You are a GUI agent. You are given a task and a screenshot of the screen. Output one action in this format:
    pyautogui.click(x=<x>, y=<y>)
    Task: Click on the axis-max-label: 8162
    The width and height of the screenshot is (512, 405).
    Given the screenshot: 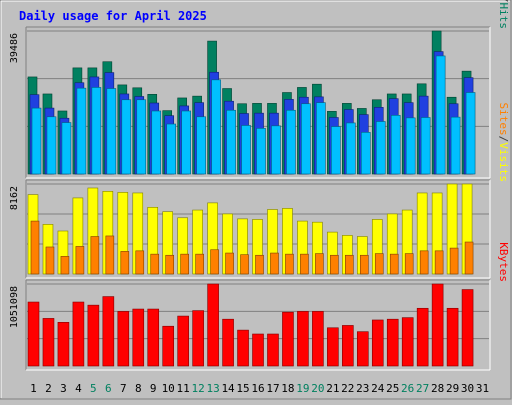 What is the action you would take?
    pyautogui.click(x=14, y=198)
    